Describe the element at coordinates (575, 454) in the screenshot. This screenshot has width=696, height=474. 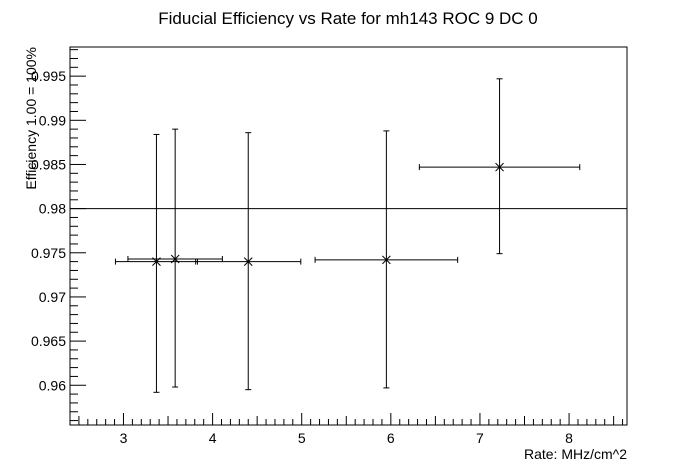
I see `x-axis-label: Rate: MHz/cm^2` at that location.